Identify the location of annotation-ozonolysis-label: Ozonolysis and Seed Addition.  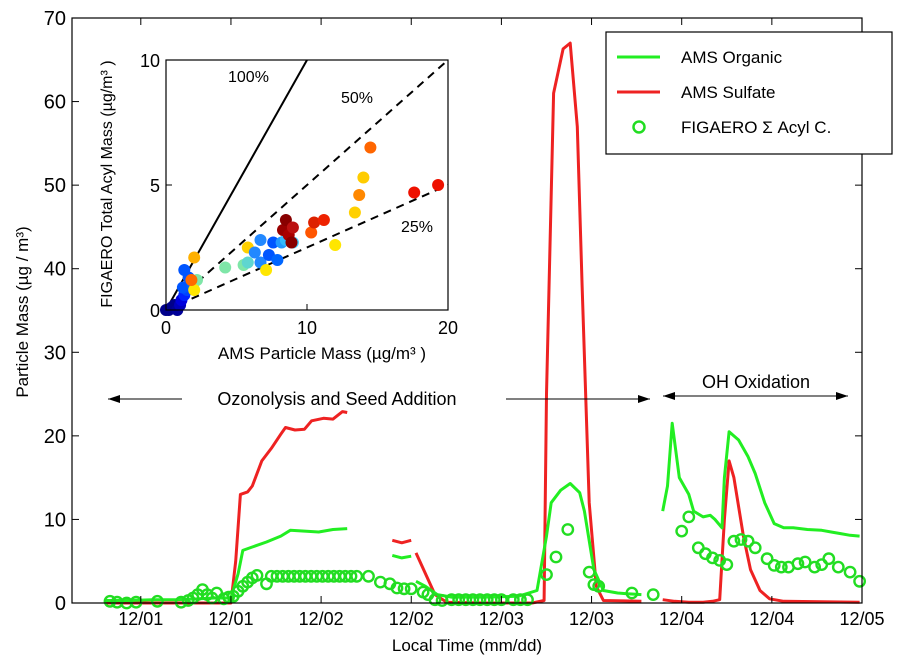
(336, 399).